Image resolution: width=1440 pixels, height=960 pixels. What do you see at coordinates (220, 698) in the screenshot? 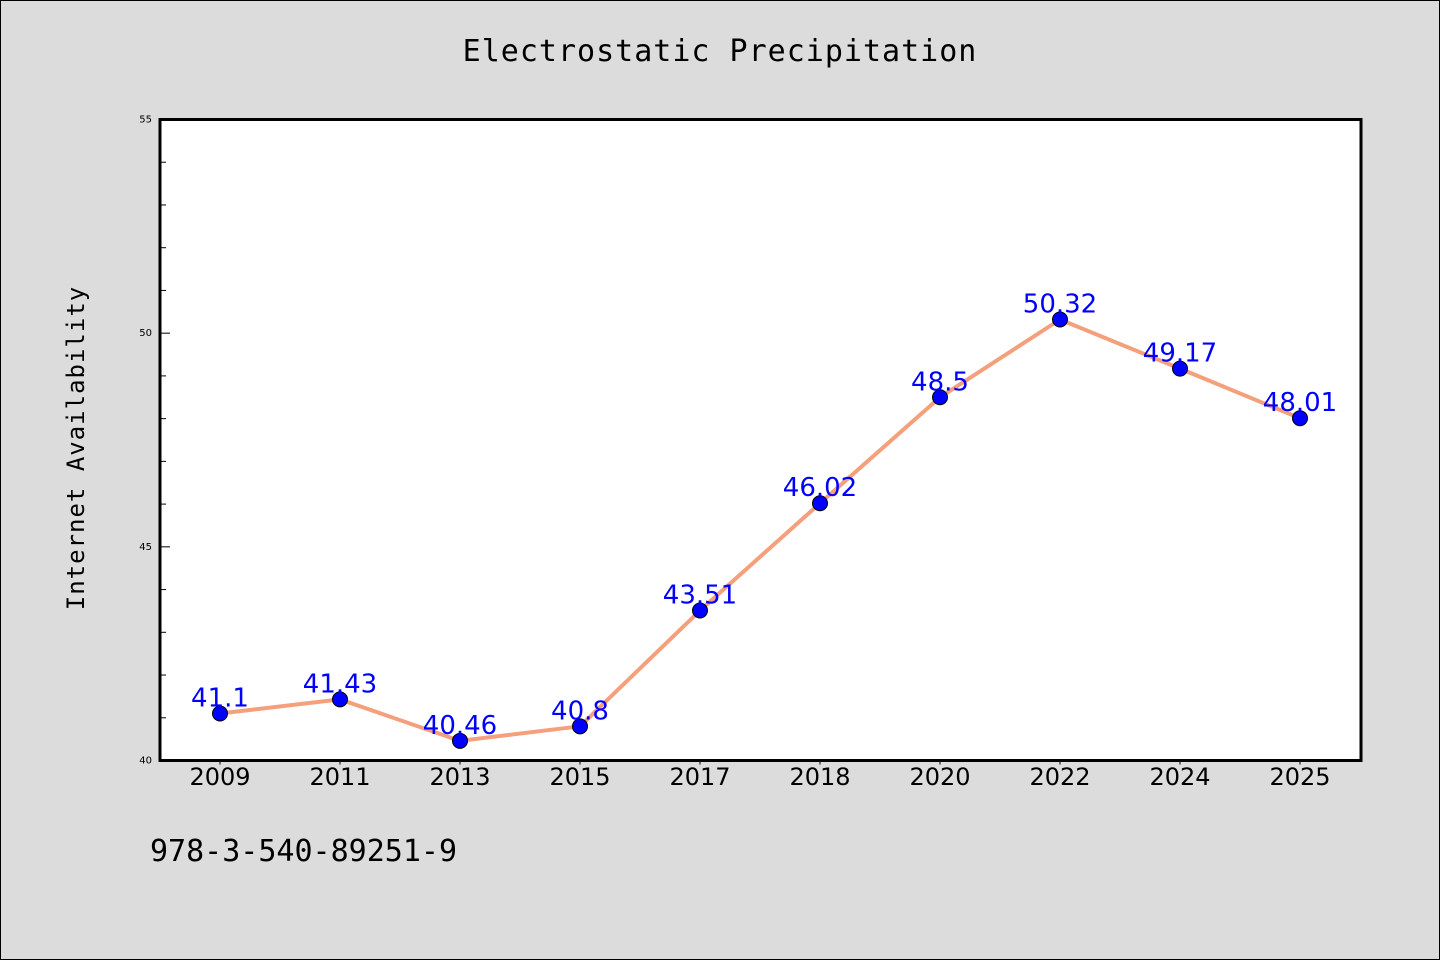
I see `data-label: 41.1` at bounding box center [220, 698].